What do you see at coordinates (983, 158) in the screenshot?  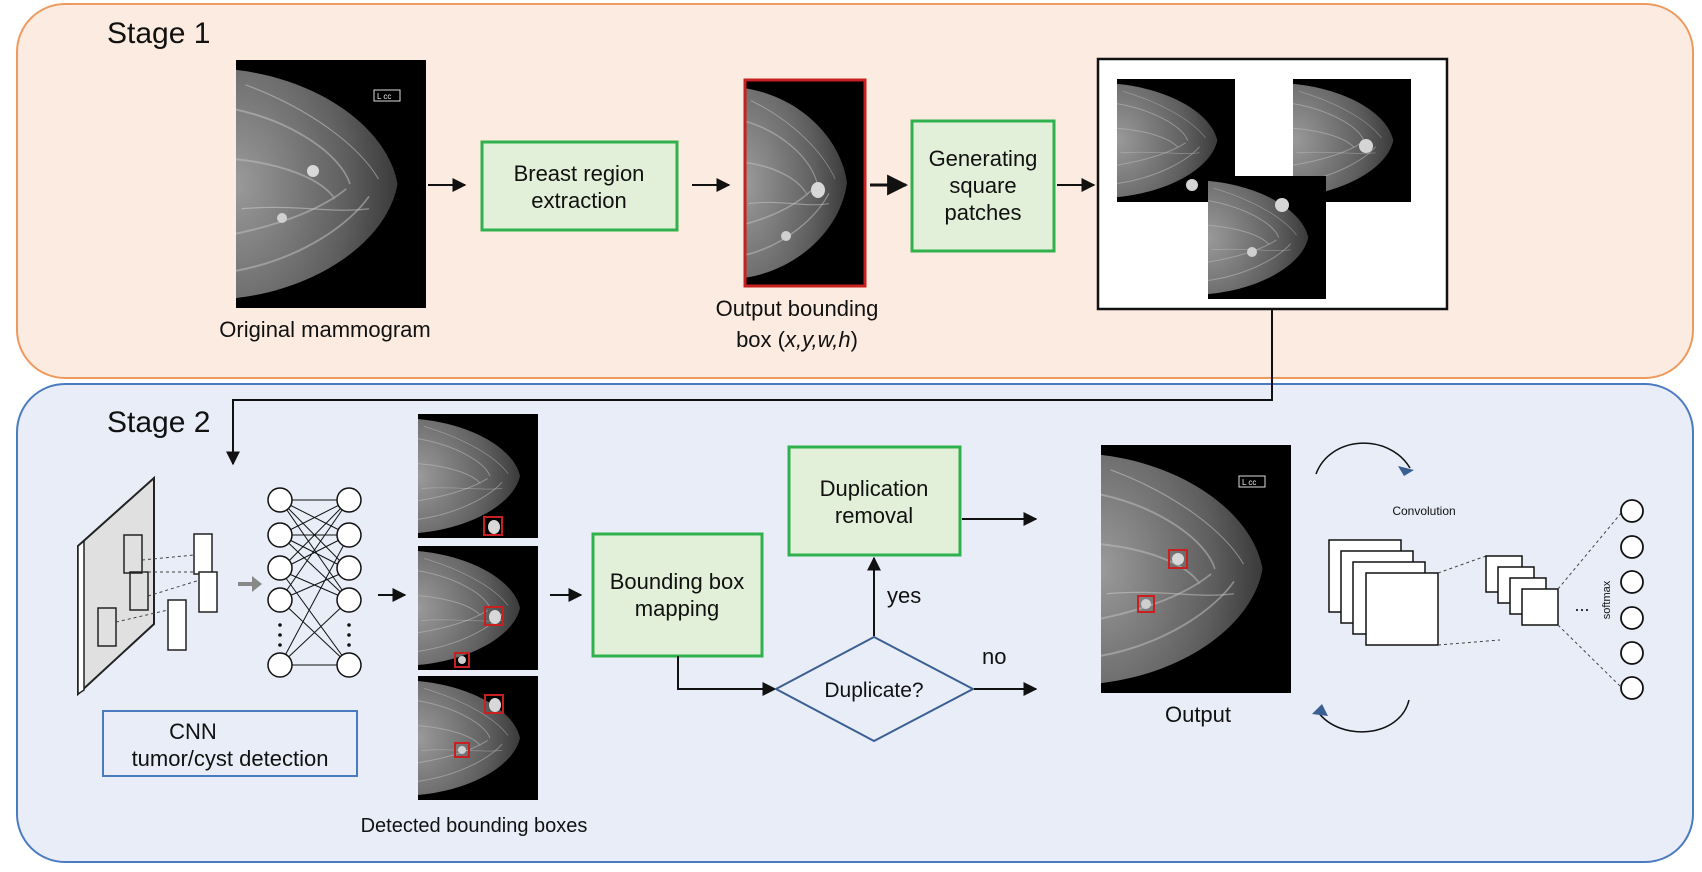 I see `svg-text: Generating` at bounding box center [983, 158].